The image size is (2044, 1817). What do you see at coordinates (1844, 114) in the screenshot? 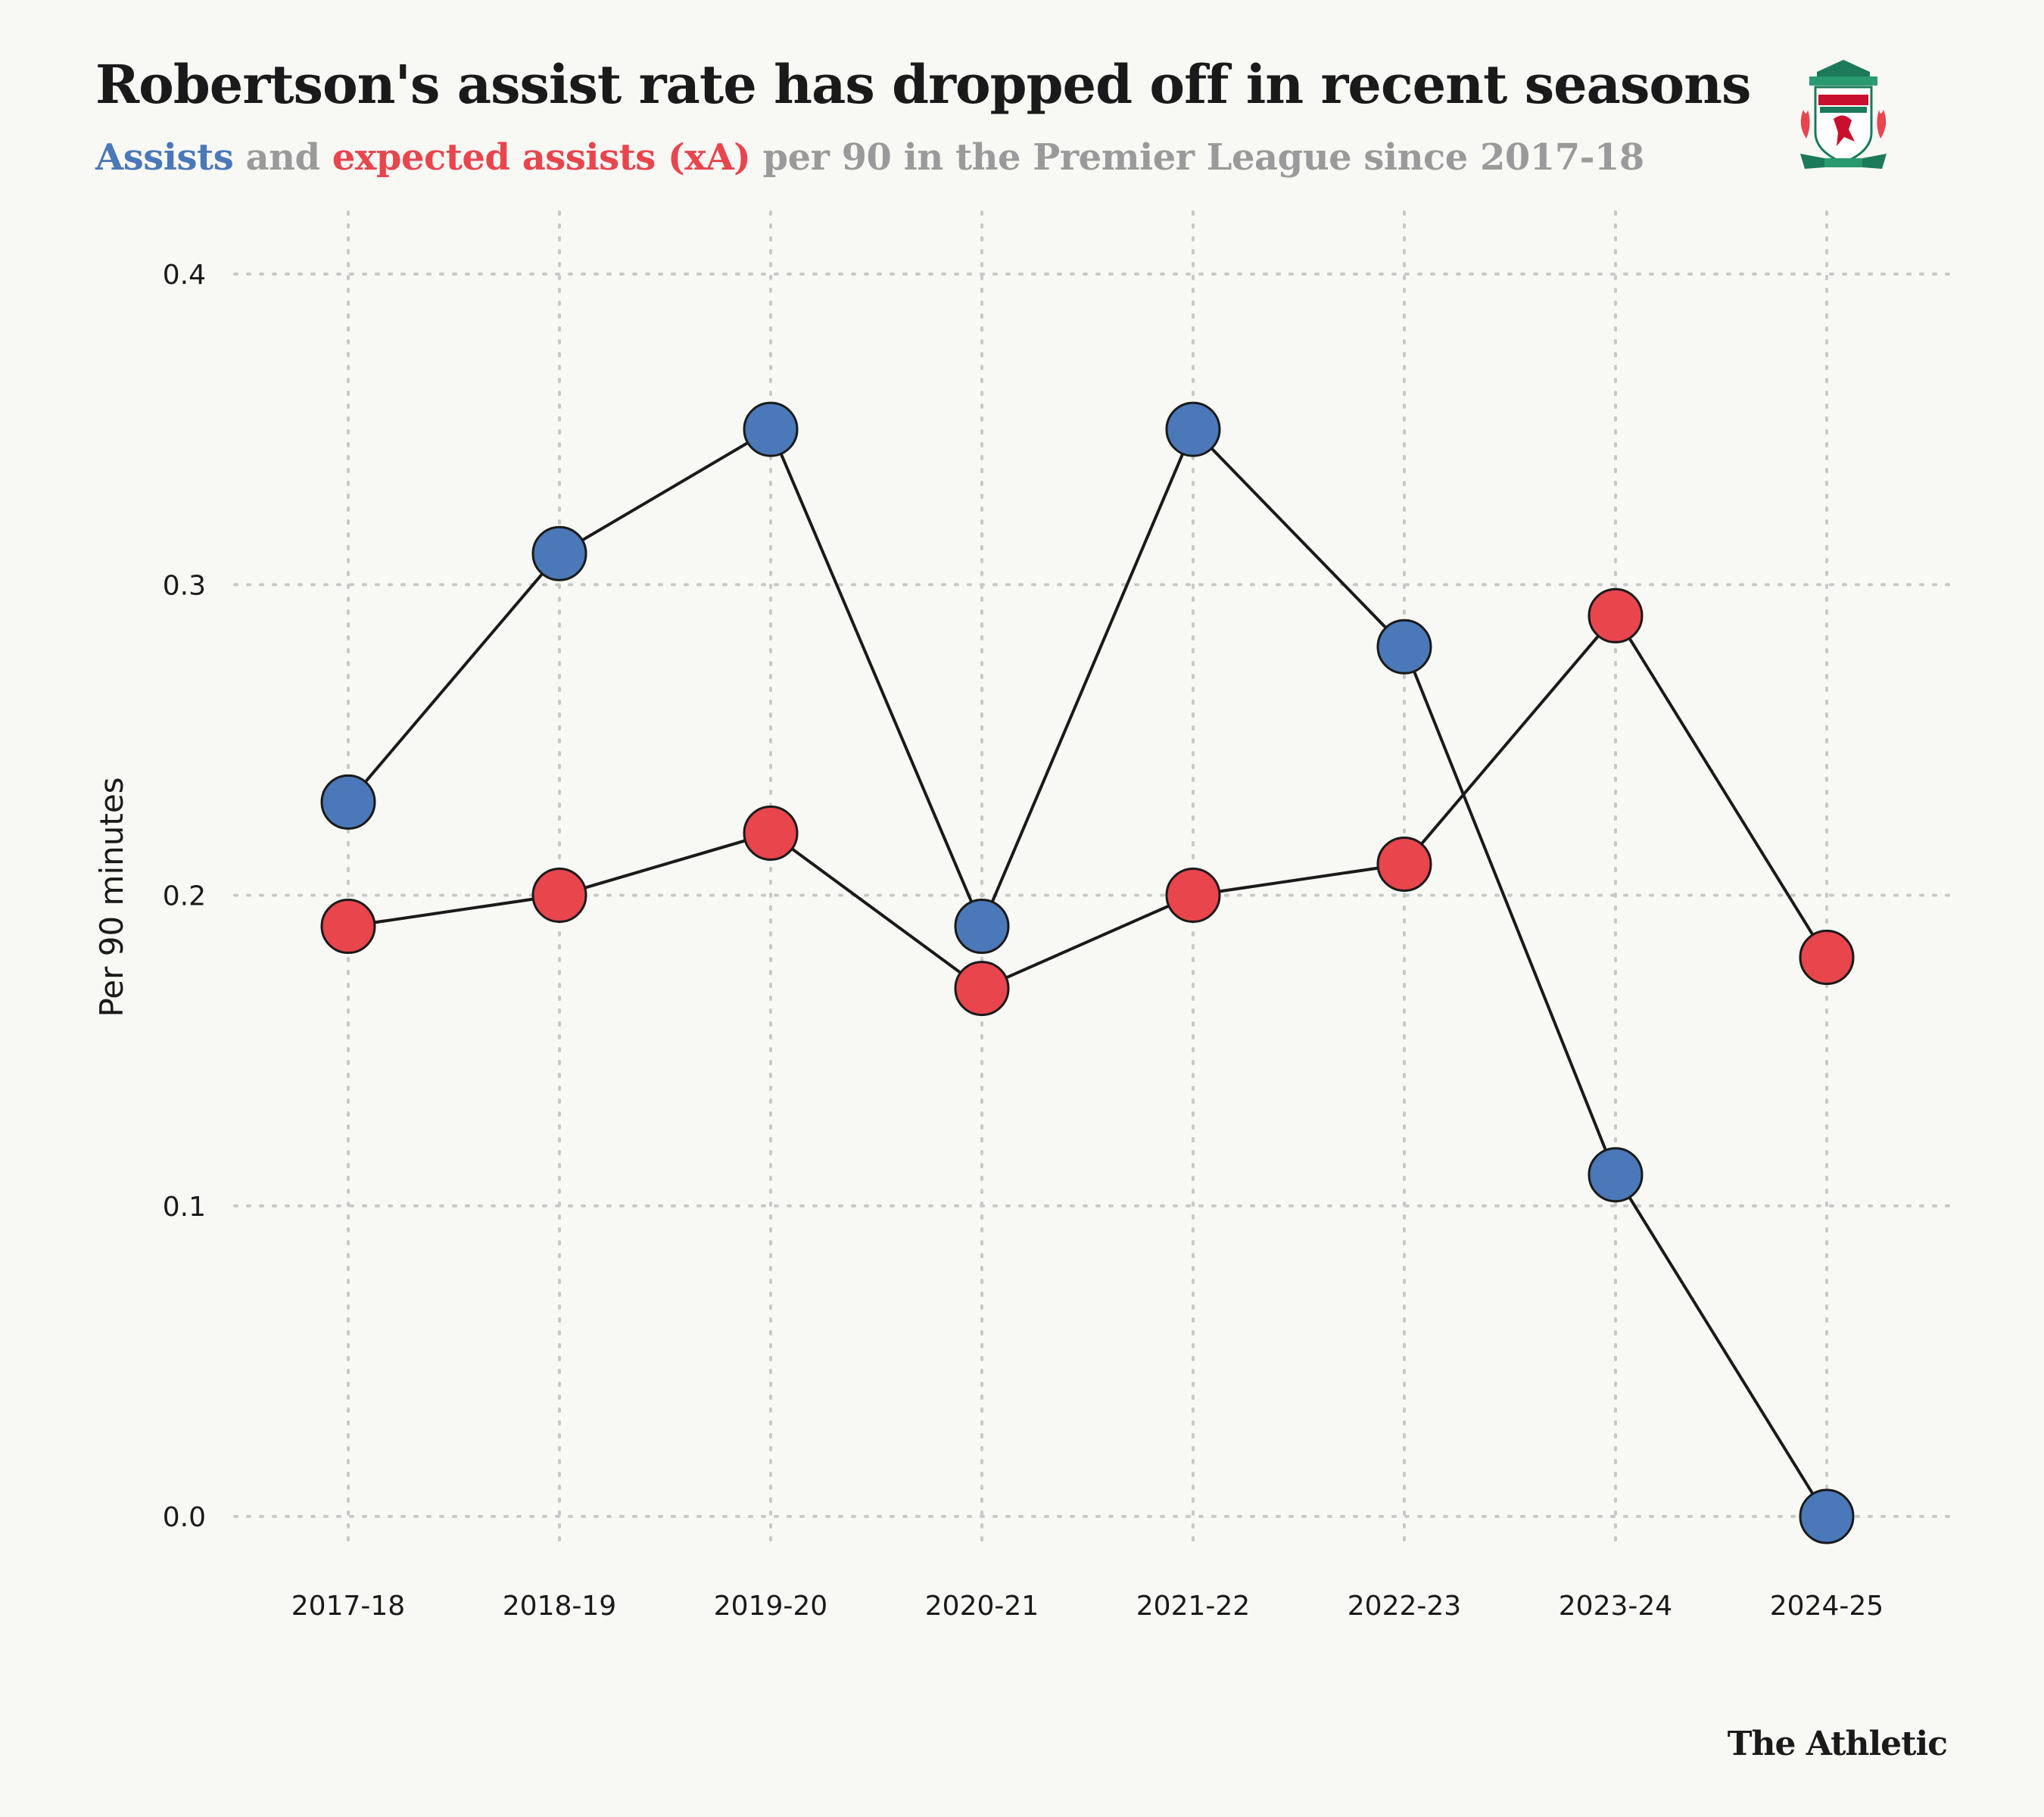
I see `liverpool-crest-logo` at bounding box center [1844, 114].